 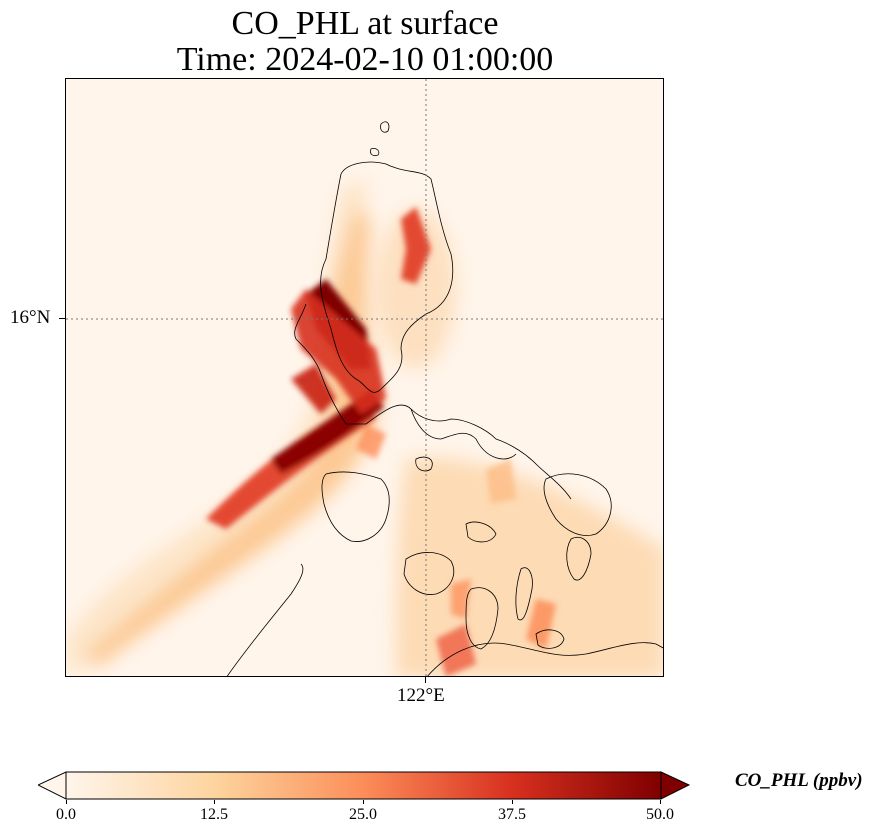 I want to click on northeast-hotspot, so click(x=416, y=245).